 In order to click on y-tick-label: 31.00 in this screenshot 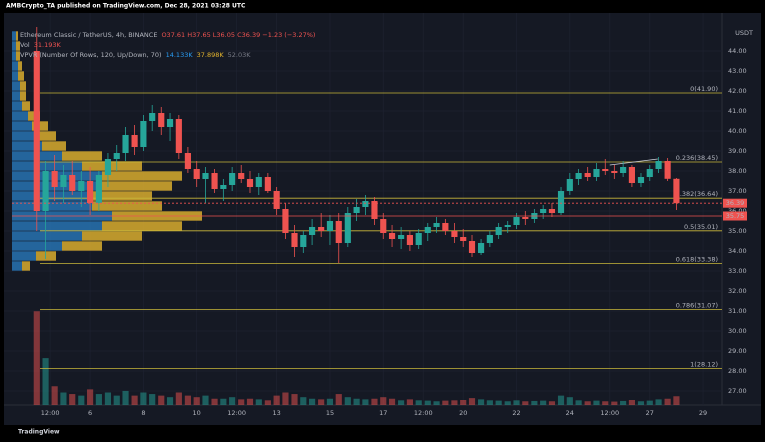, I will do `click(737, 311)`.